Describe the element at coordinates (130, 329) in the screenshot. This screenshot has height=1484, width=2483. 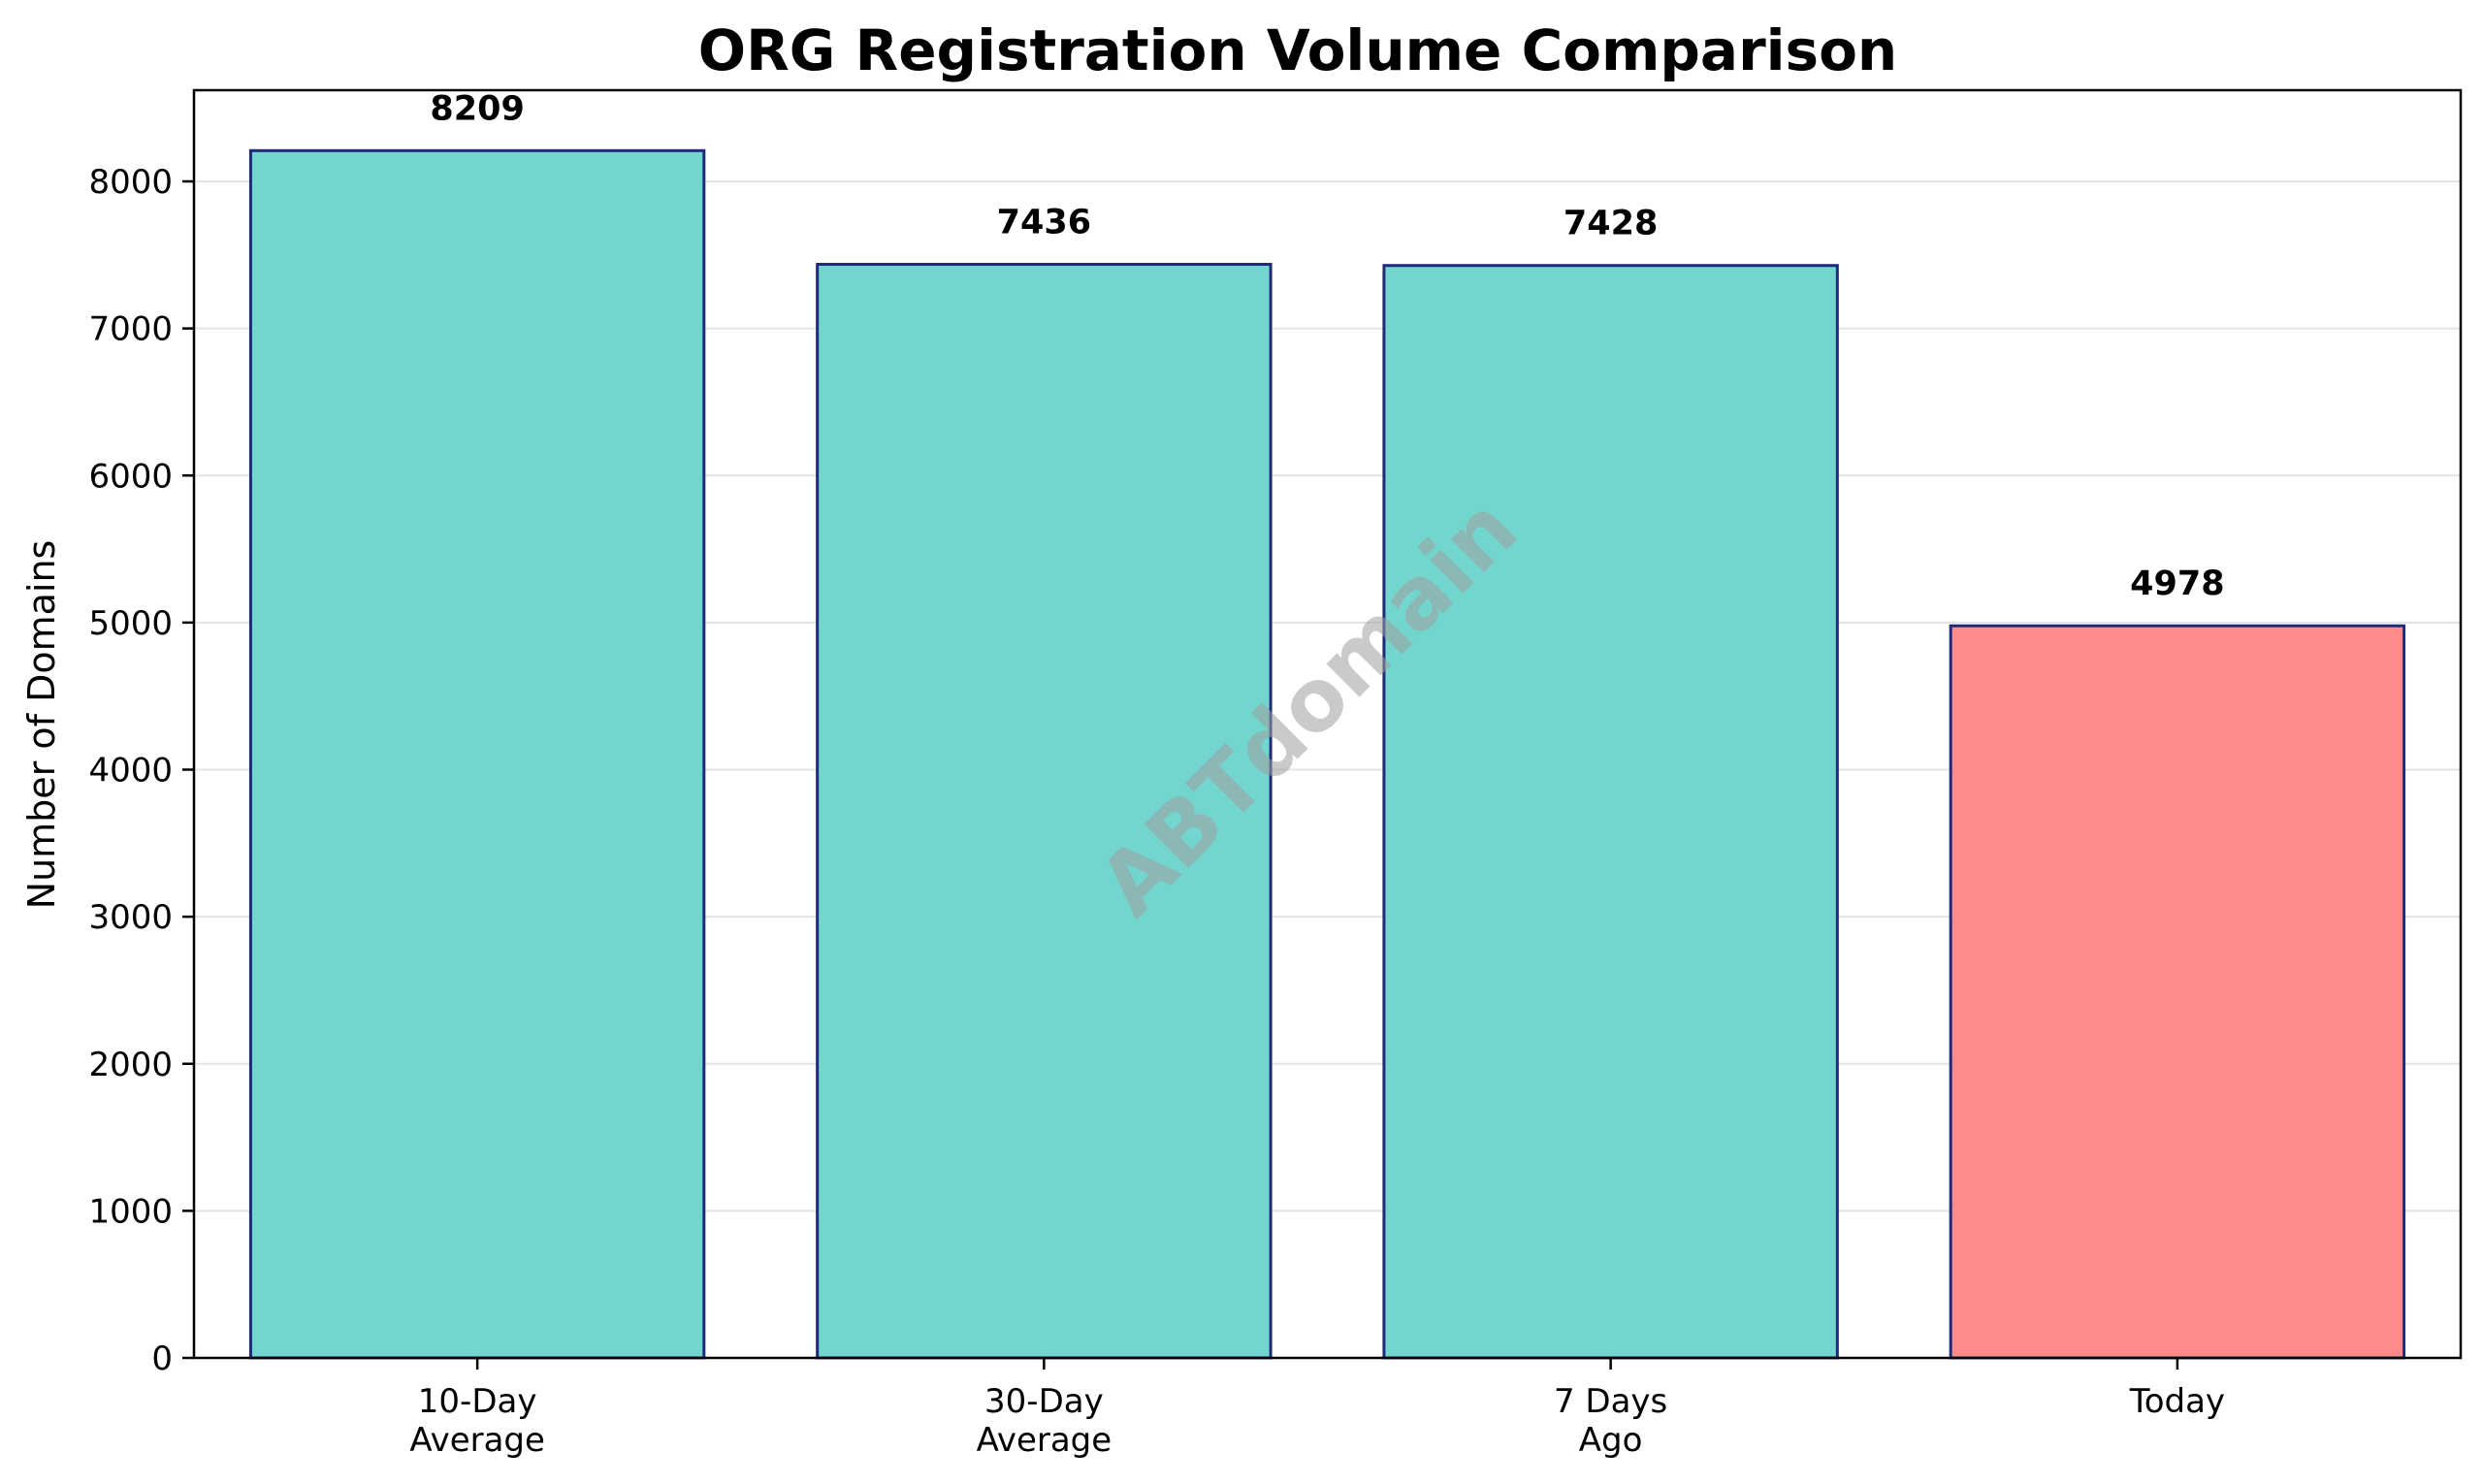
I see `y-tick-label: 7000` at that location.